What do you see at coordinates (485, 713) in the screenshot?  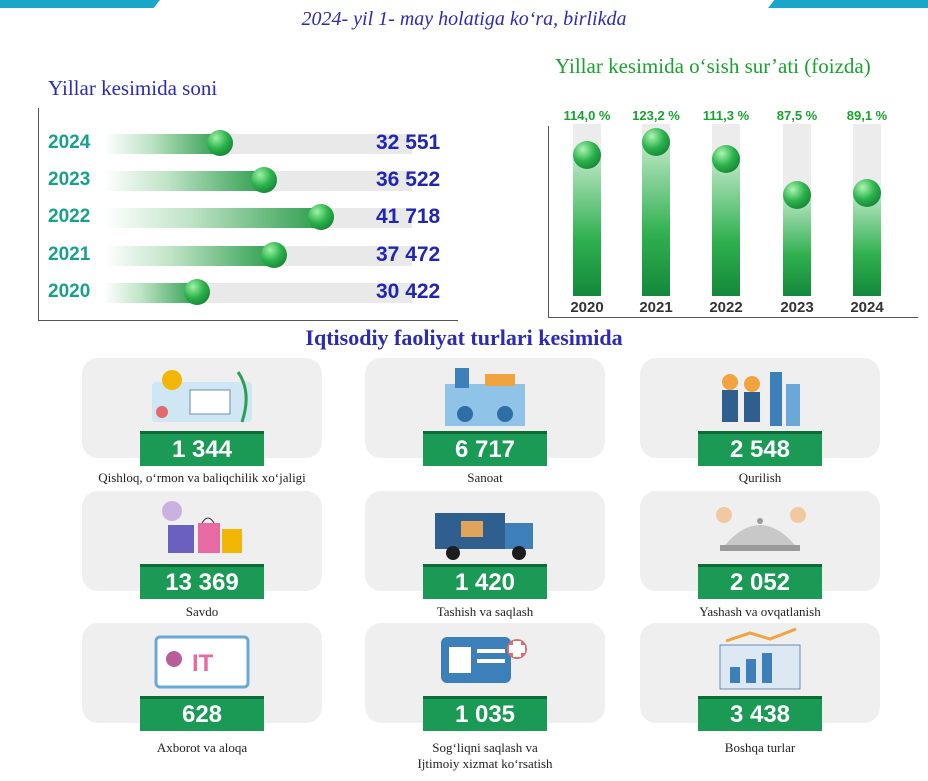 I see `activity-count-badge: 1 035` at bounding box center [485, 713].